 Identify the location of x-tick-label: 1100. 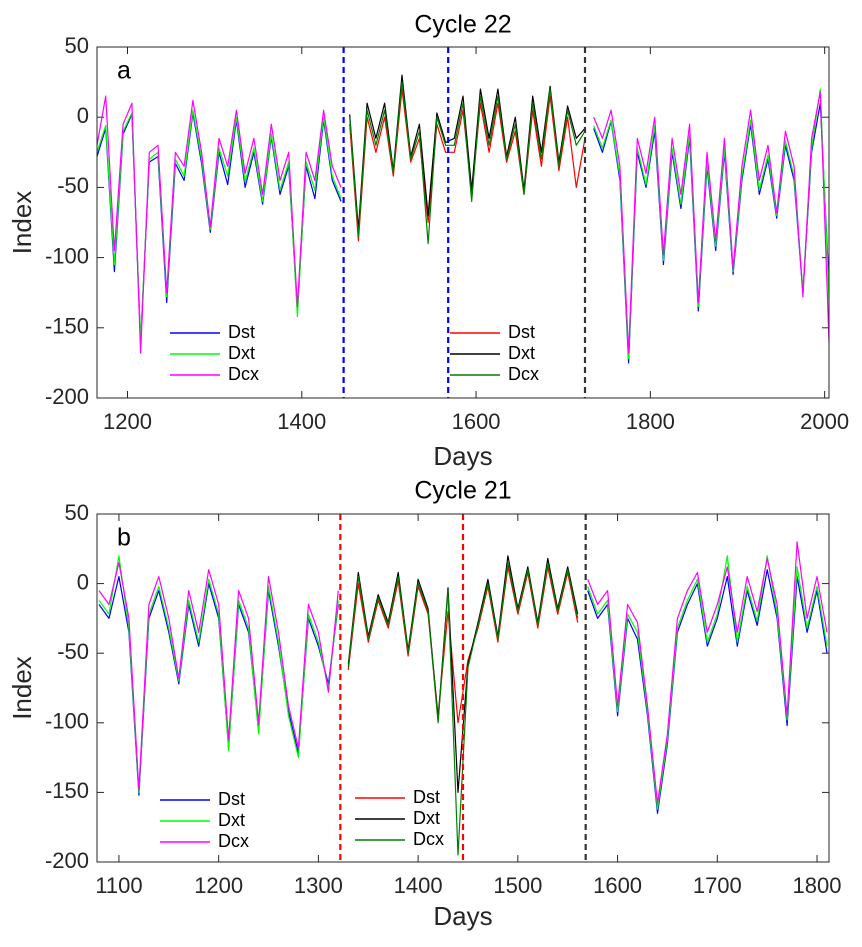
(118, 885).